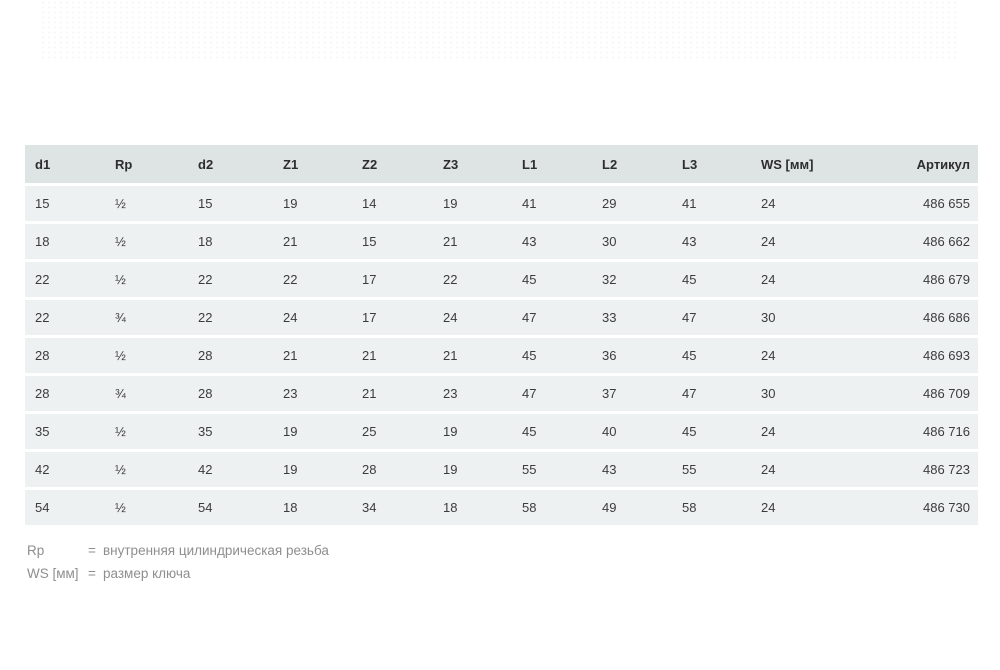 The width and height of the screenshot is (1000, 670). What do you see at coordinates (946, 393) in the screenshot?
I see `table-cell: 486 709` at bounding box center [946, 393].